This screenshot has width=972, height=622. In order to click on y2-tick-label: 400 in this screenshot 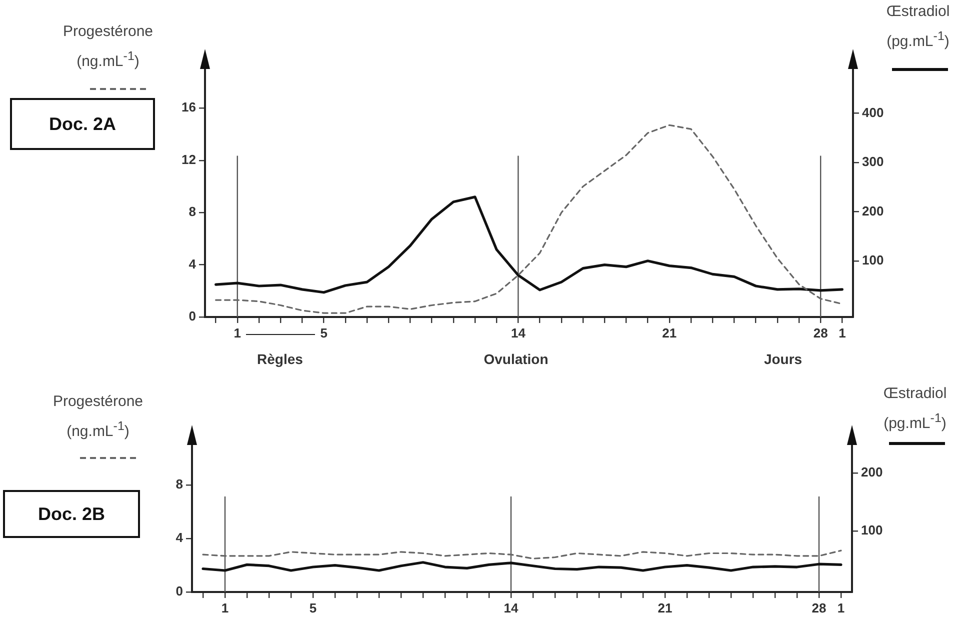, I will do `click(873, 112)`.